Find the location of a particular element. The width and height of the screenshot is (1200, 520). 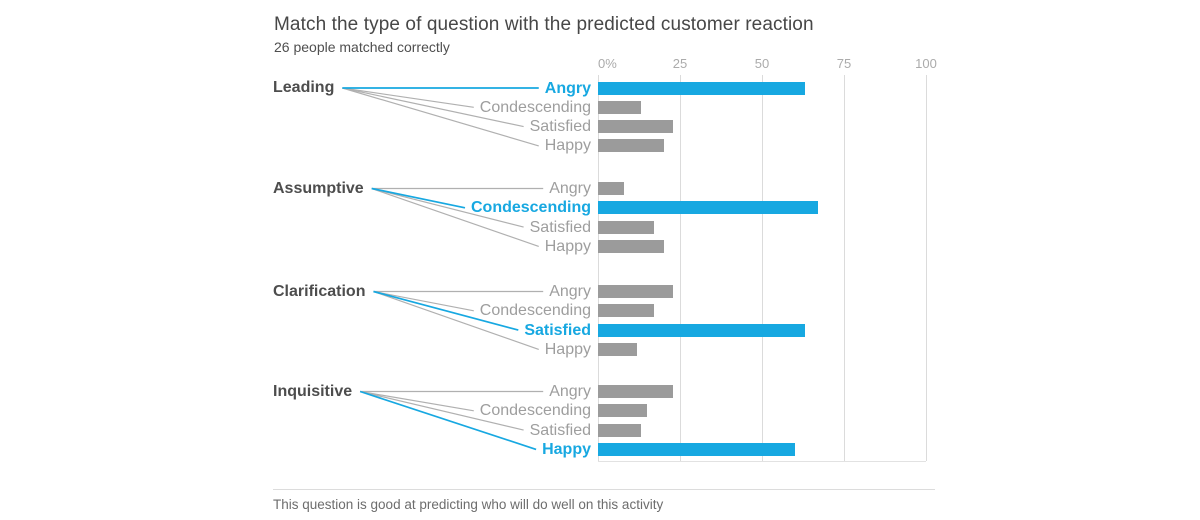

group-label-leading: Leading is located at coordinates (304, 87).